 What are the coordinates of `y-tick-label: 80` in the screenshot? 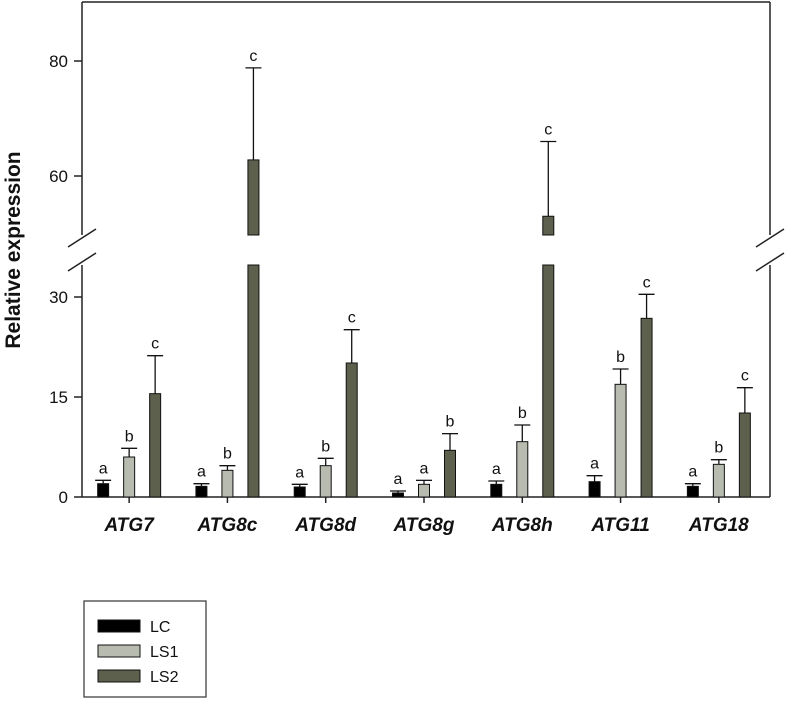 It's located at (58, 61).